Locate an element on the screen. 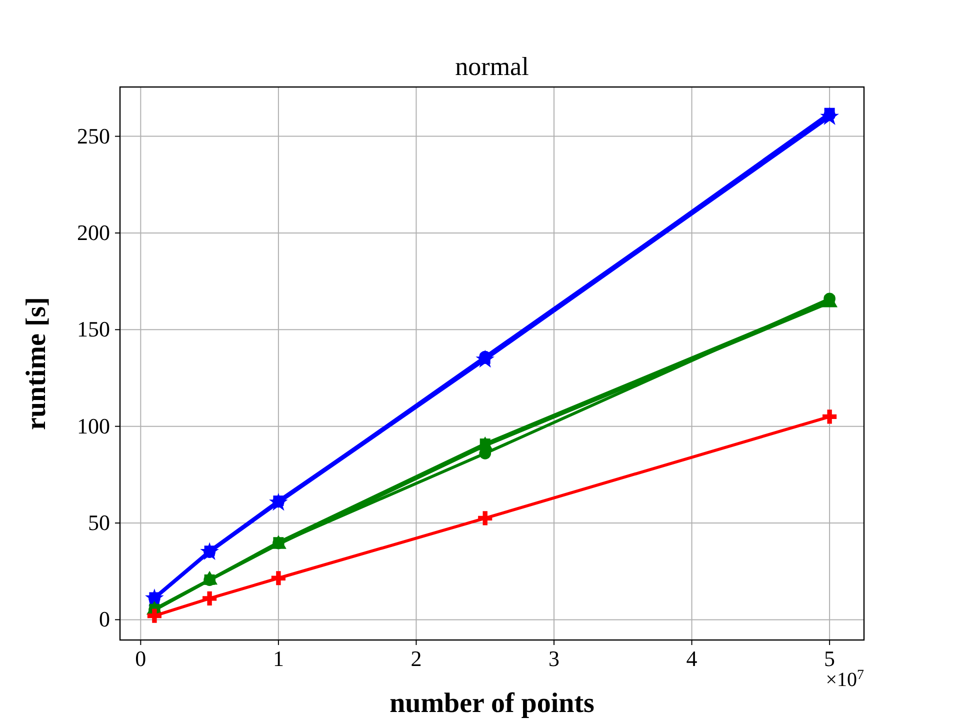 The width and height of the screenshot is (960, 720). y-tick-label: 150 is located at coordinates (93, 329).